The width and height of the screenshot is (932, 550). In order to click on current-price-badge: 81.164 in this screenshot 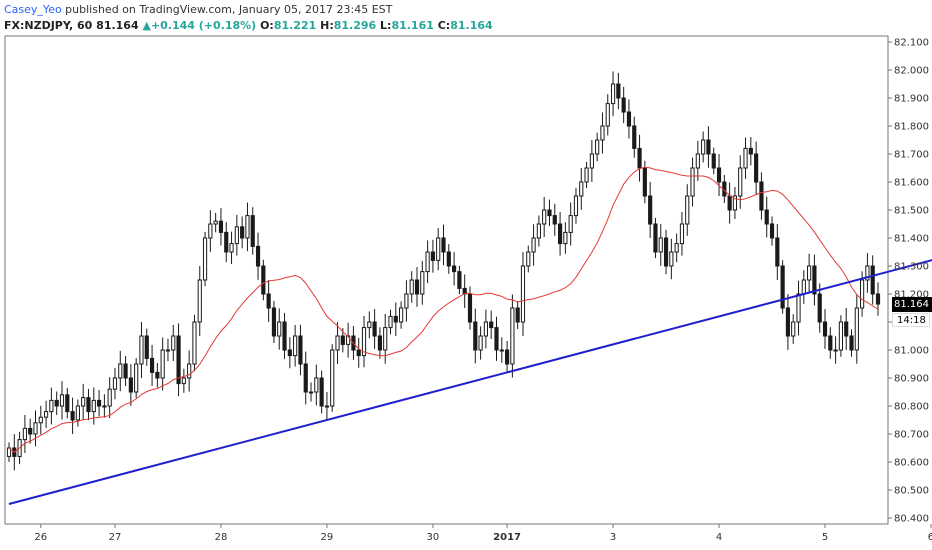, I will do `click(912, 304)`.